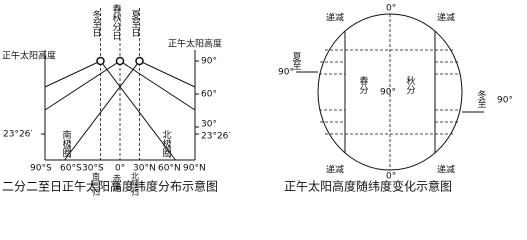 The height and width of the screenshot is (240, 527). What do you see at coordinates (194, 169) in the screenshot?
I see `x-tick-label: 90°N` at bounding box center [194, 169].